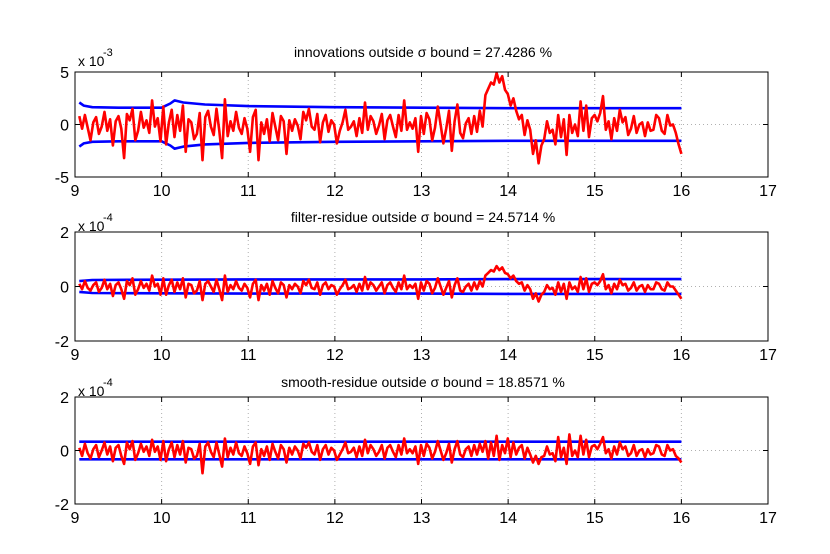  I want to click on smooth-residue-y-tick-label: 0, so click(64, 452).